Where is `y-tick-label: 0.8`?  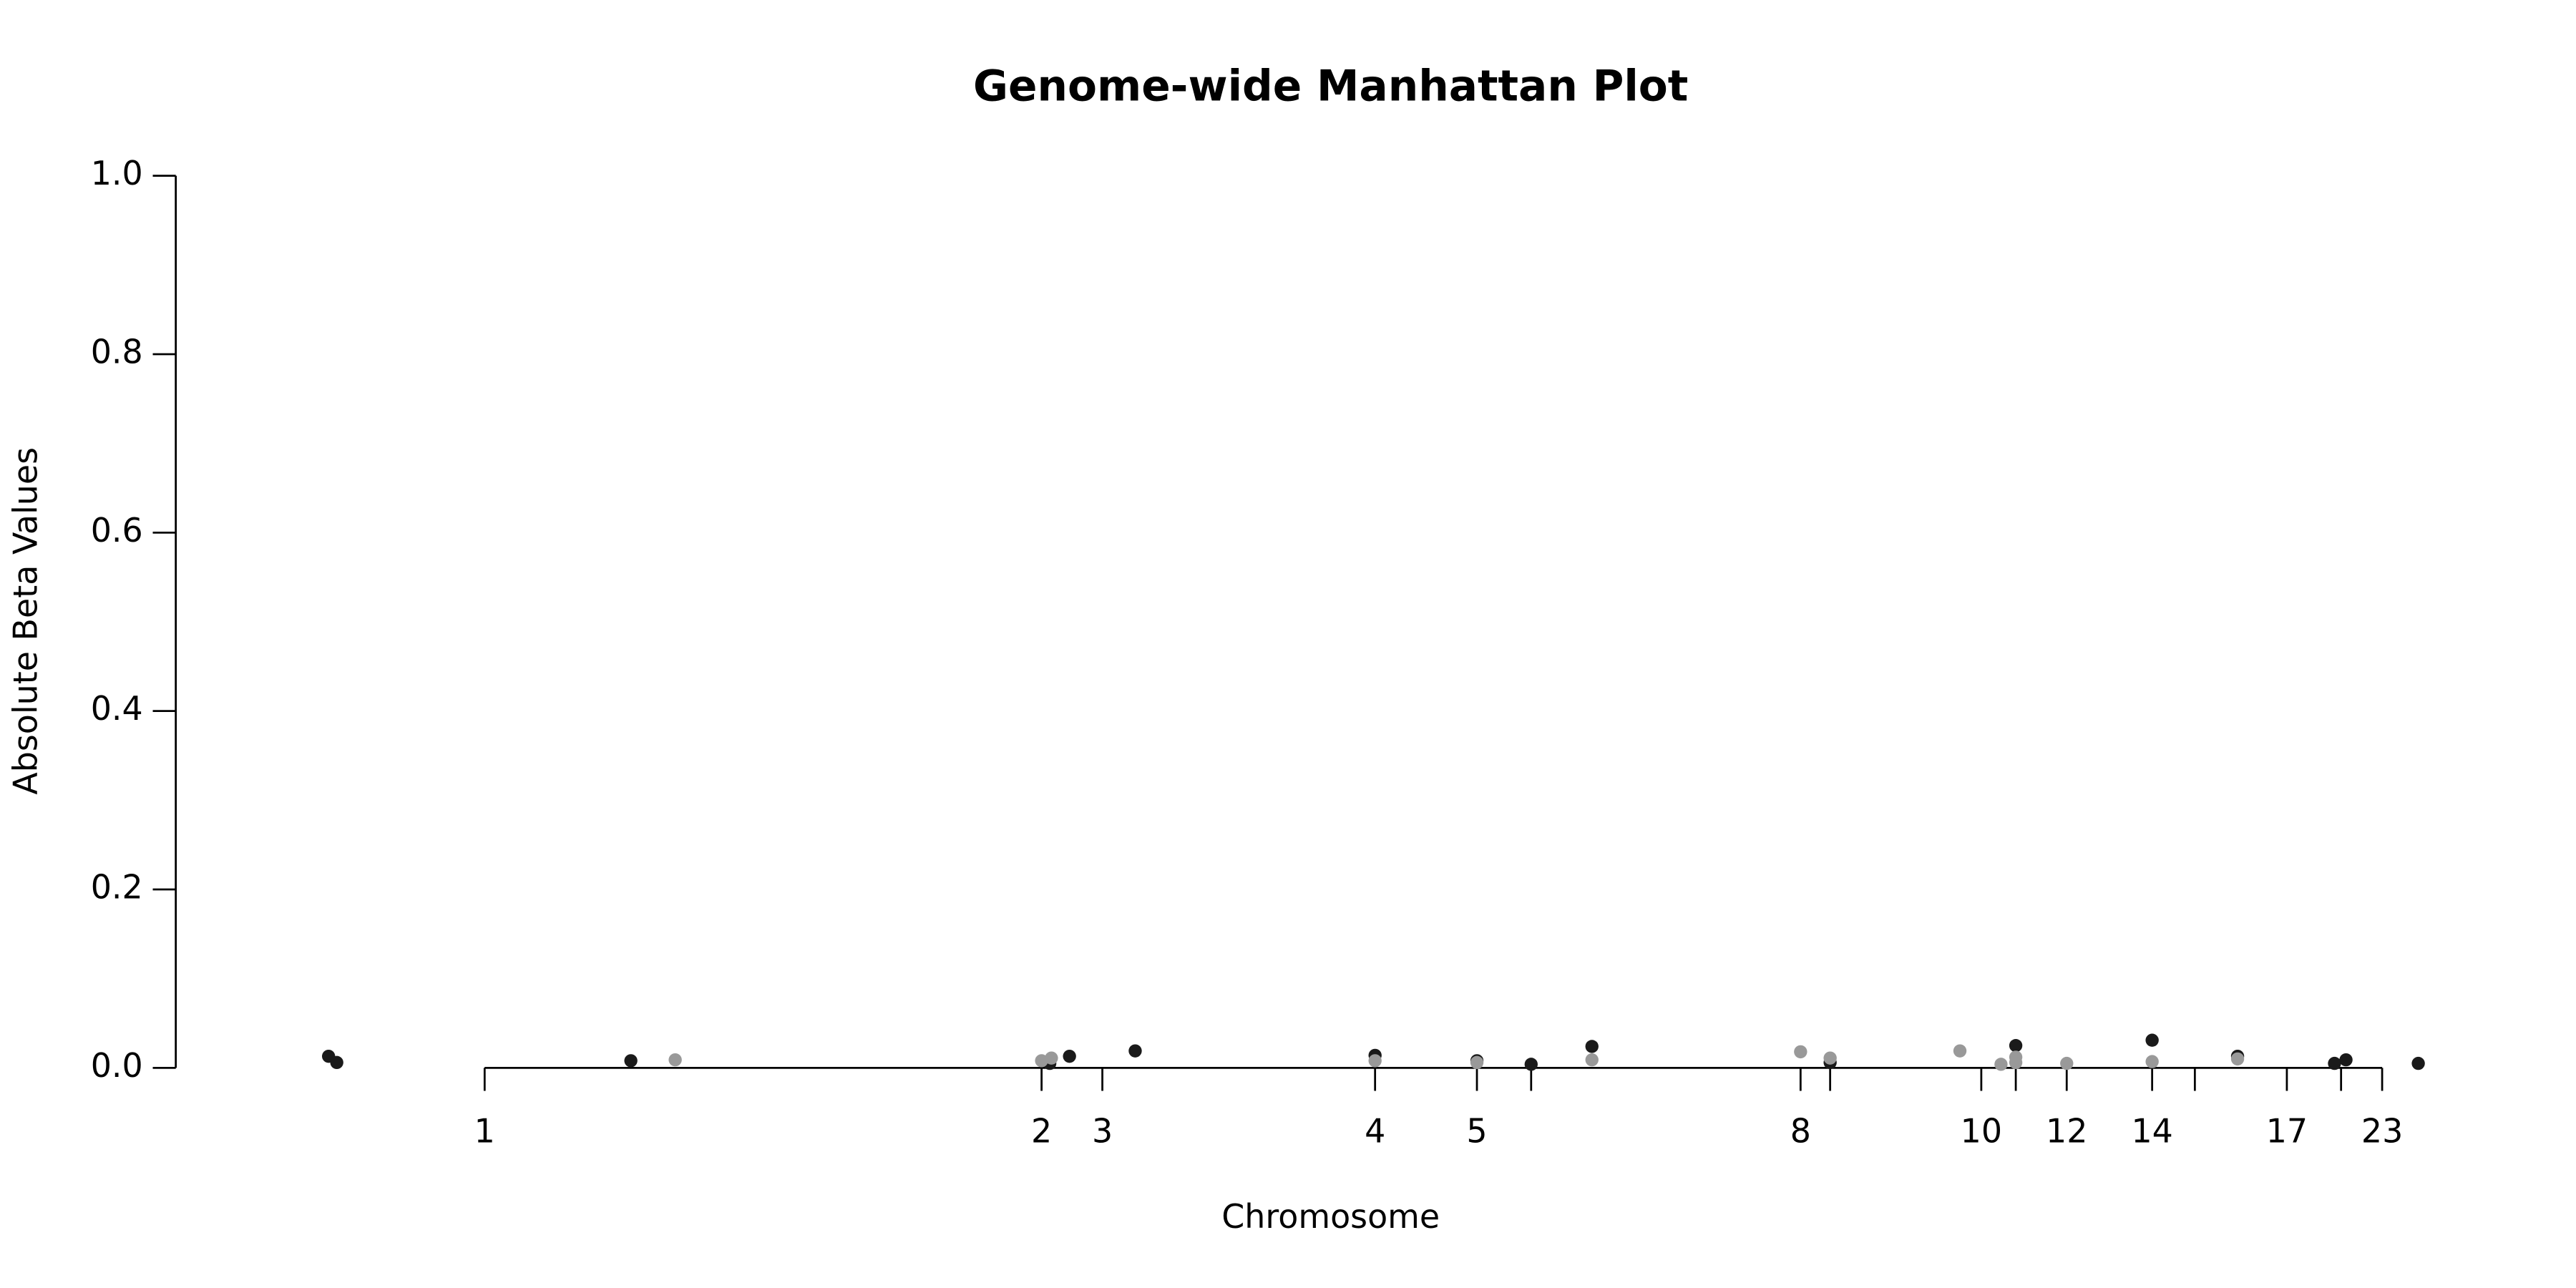 y-tick-label: 0.8 is located at coordinates (117, 352).